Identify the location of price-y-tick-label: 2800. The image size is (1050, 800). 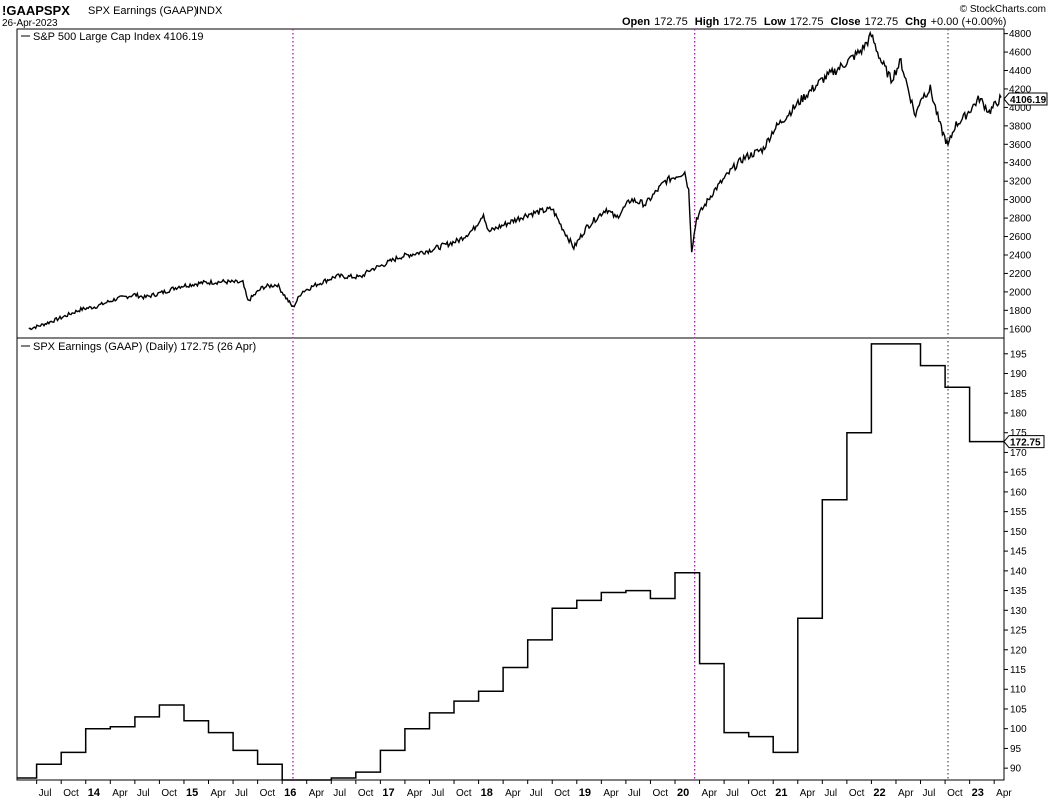
(1020, 219).